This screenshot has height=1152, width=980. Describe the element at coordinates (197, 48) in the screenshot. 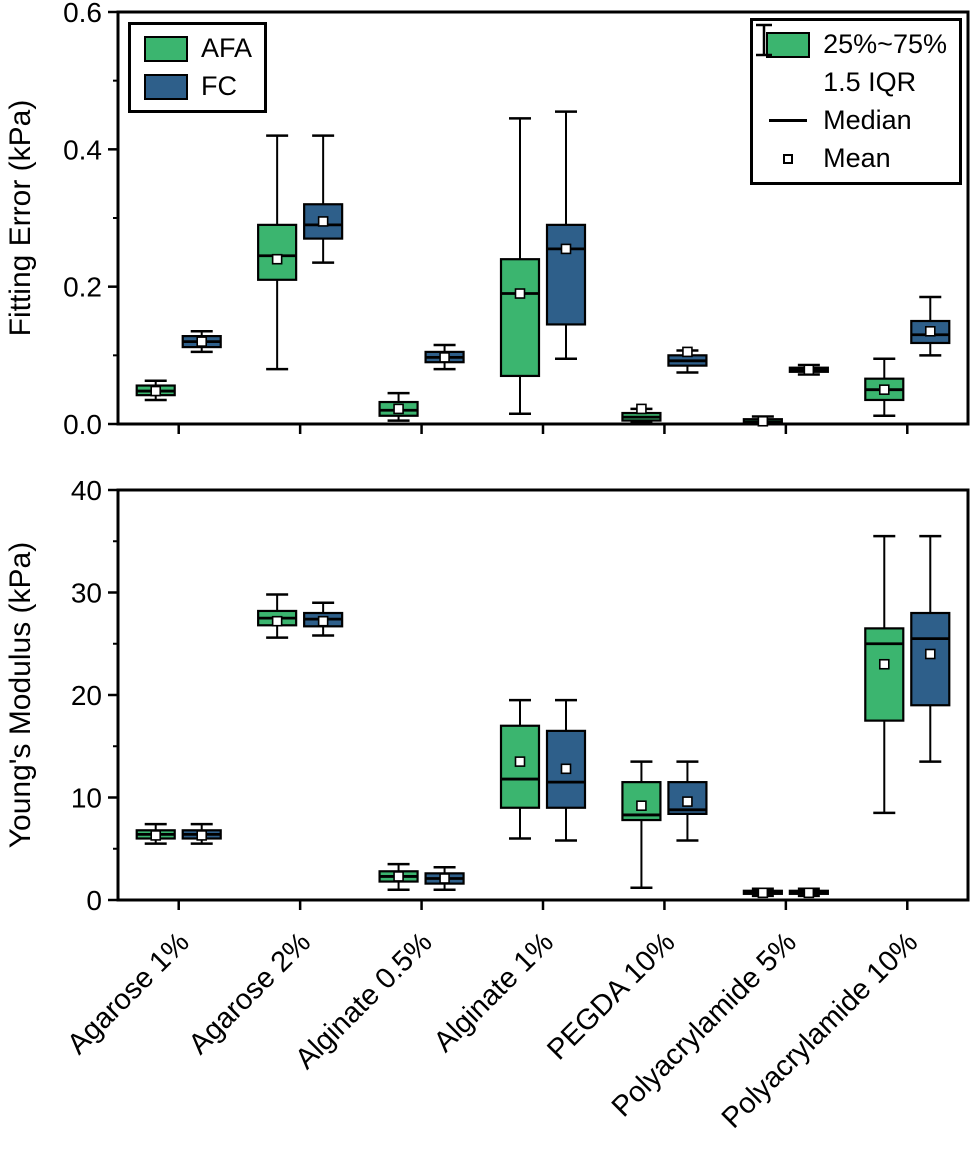

I see `legend-item-afa: AFA` at that location.